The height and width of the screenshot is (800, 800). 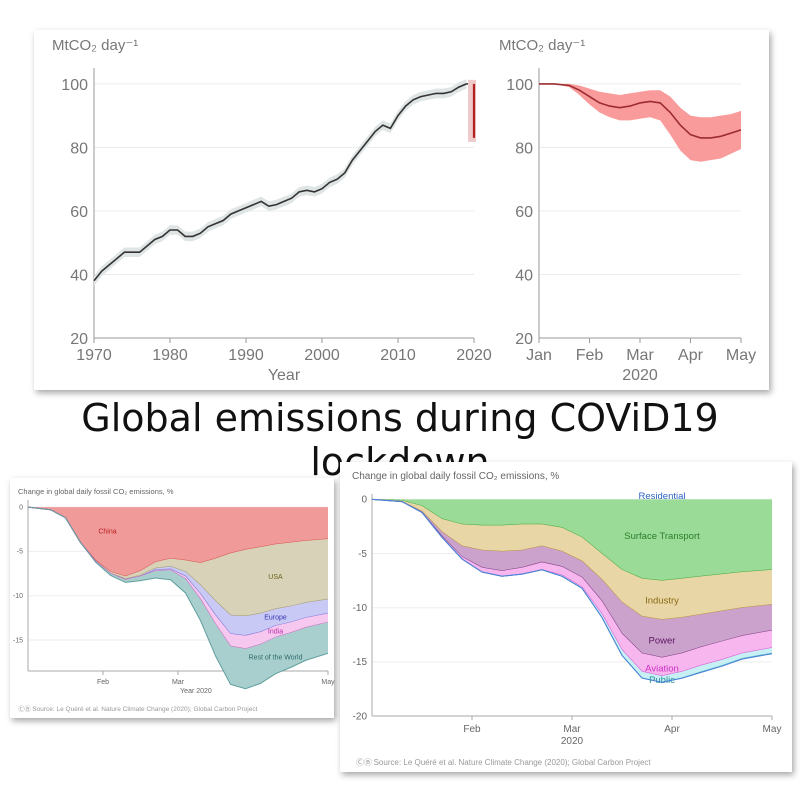 I want to click on series-label: Surface Transport, so click(x=662, y=536).